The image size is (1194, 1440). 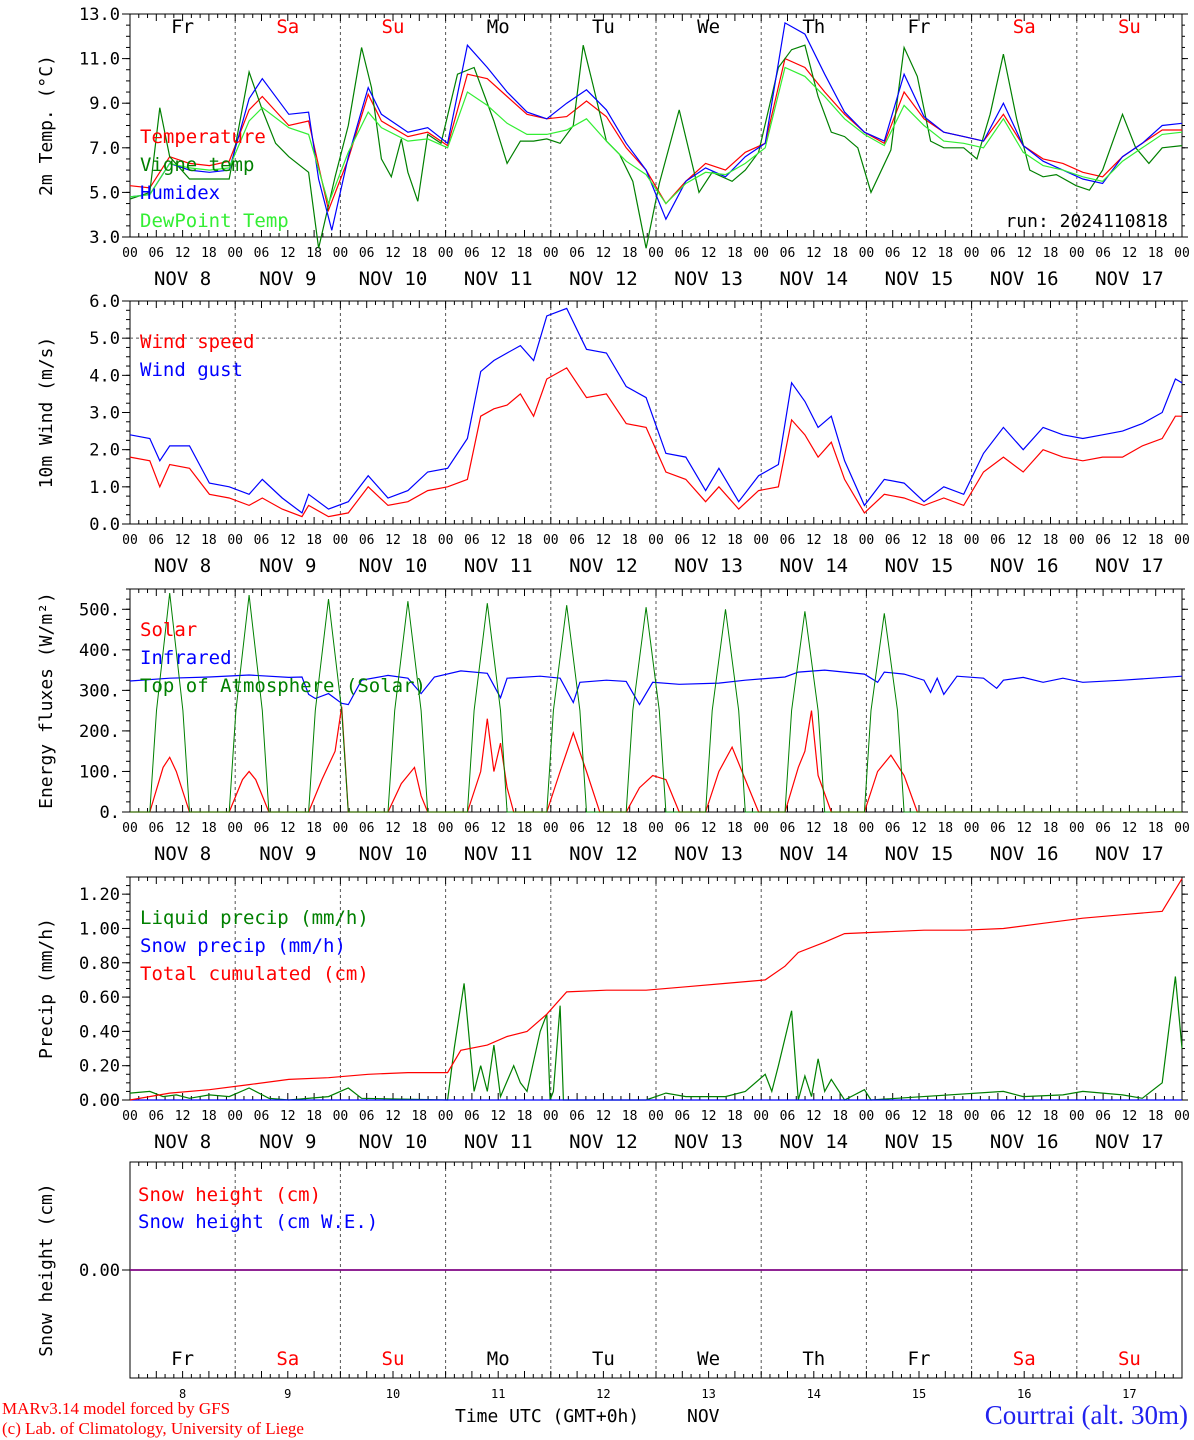 I want to click on month-label: NOV, so click(x=703, y=1416).